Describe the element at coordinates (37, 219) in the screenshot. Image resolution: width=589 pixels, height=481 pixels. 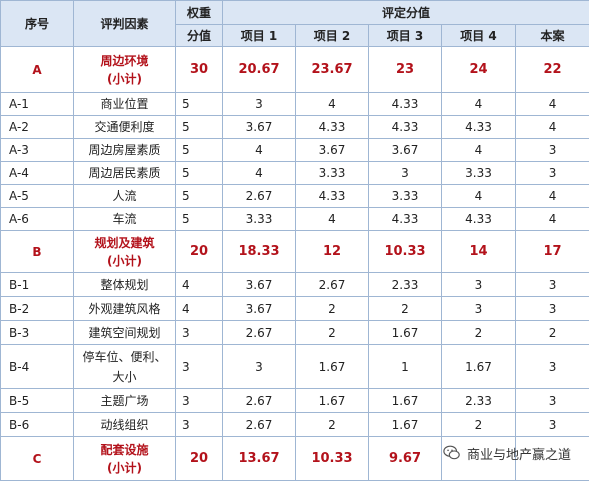
I see `row-id: A-6` at that location.